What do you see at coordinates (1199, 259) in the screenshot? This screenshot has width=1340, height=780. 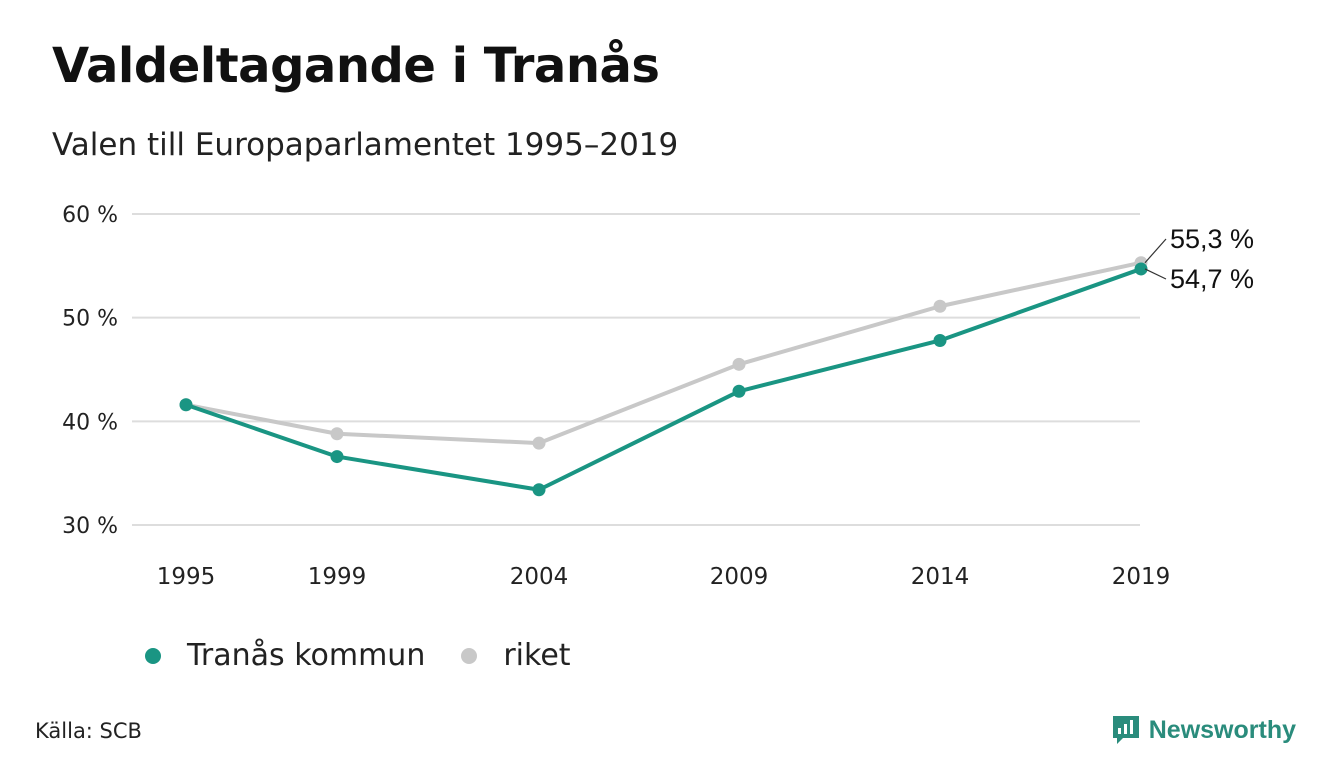 I see `end-labels: 55,3 % 54,7 %` at bounding box center [1199, 259].